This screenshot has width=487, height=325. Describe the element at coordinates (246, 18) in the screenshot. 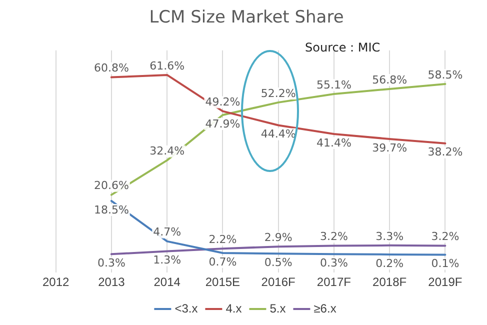

I see `chart-title: LCM Size Market Share` at that location.